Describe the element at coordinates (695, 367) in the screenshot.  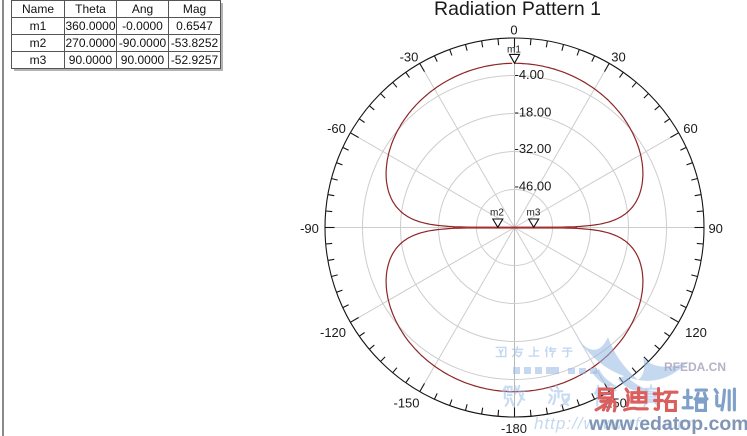
I see `svg-text: RFEDA.CN` at that location.